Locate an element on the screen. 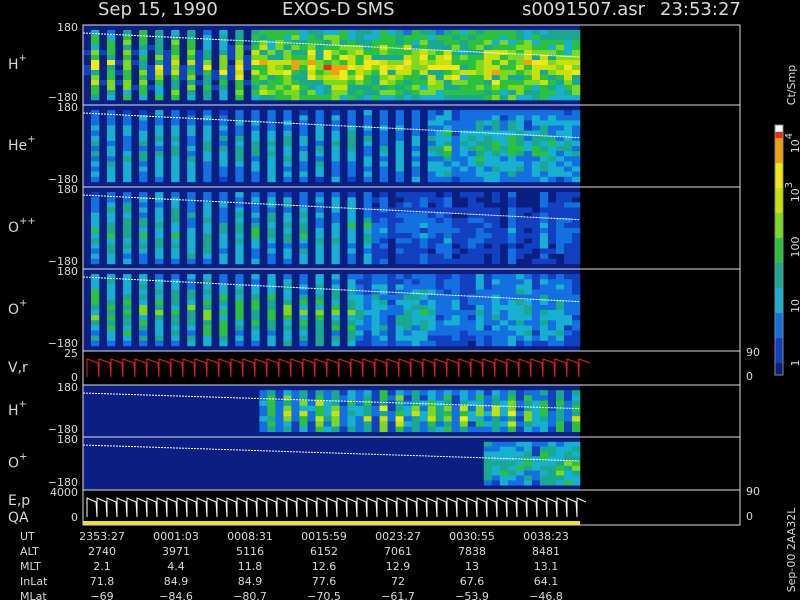  colorbar-step is located at coordinates (779, 285).